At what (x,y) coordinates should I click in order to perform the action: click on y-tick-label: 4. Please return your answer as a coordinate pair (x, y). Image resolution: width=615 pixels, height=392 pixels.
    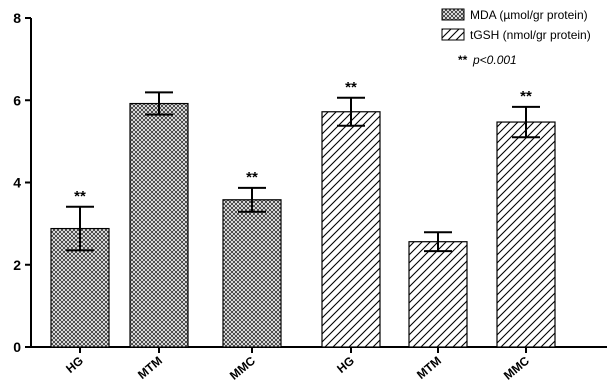
    Looking at the image, I should click on (17, 183).